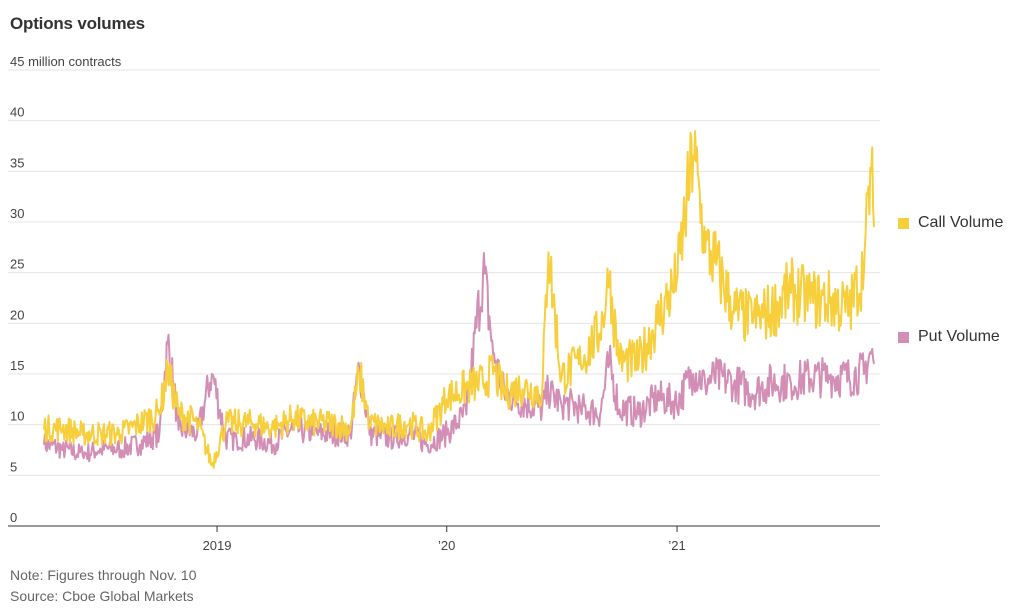  What do you see at coordinates (103, 575) in the screenshot?
I see `chart-note: Note: Figures through Nov. 10` at bounding box center [103, 575].